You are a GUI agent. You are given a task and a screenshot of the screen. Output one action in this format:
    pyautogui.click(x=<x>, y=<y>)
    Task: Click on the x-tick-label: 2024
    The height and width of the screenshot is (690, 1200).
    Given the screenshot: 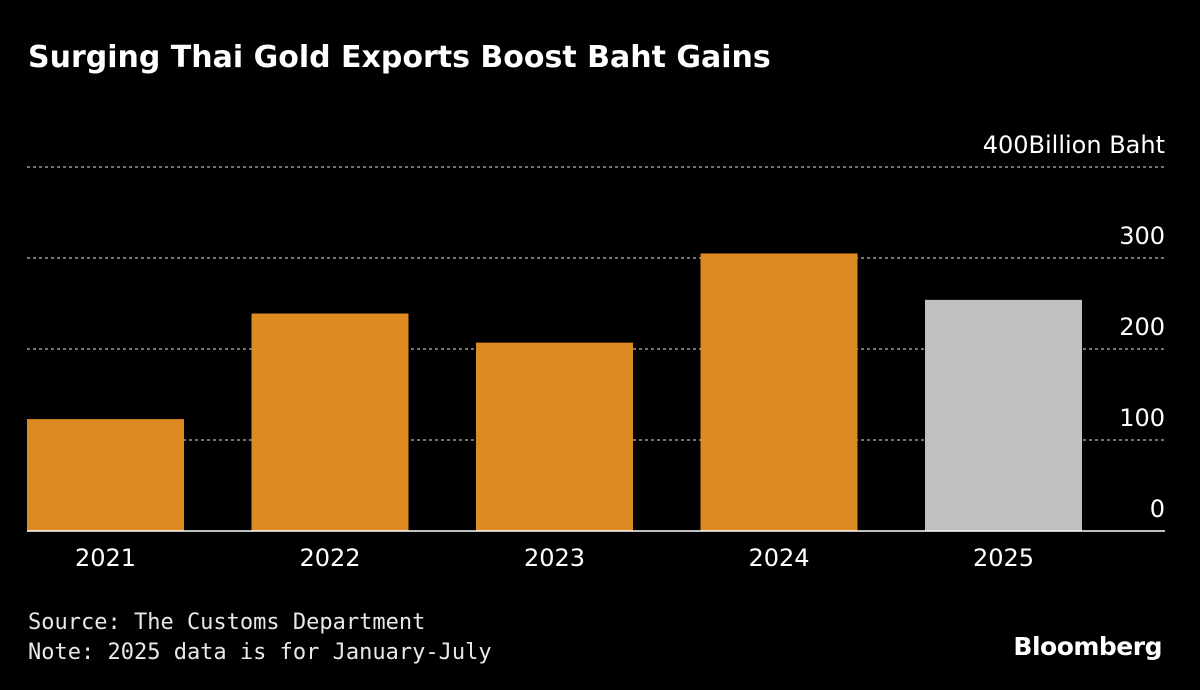 What is the action you would take?
    pyautogui.click(x=778, y=558)
    